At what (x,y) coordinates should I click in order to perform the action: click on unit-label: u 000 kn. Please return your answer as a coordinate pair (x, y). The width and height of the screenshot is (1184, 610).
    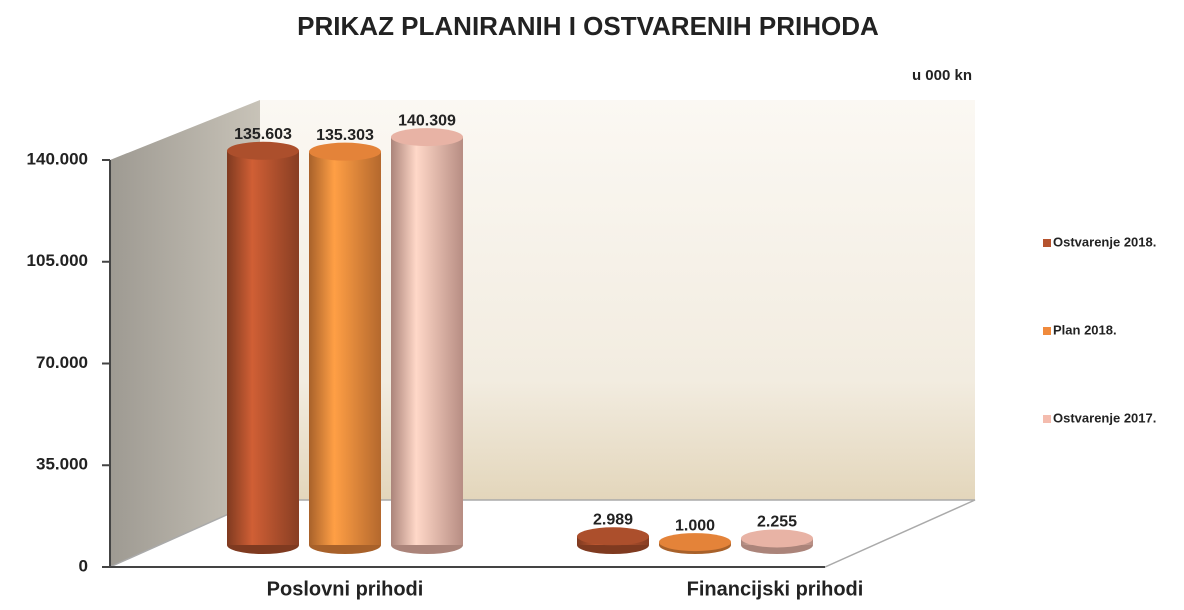
    Looking at the image, I should click on (942, 75).